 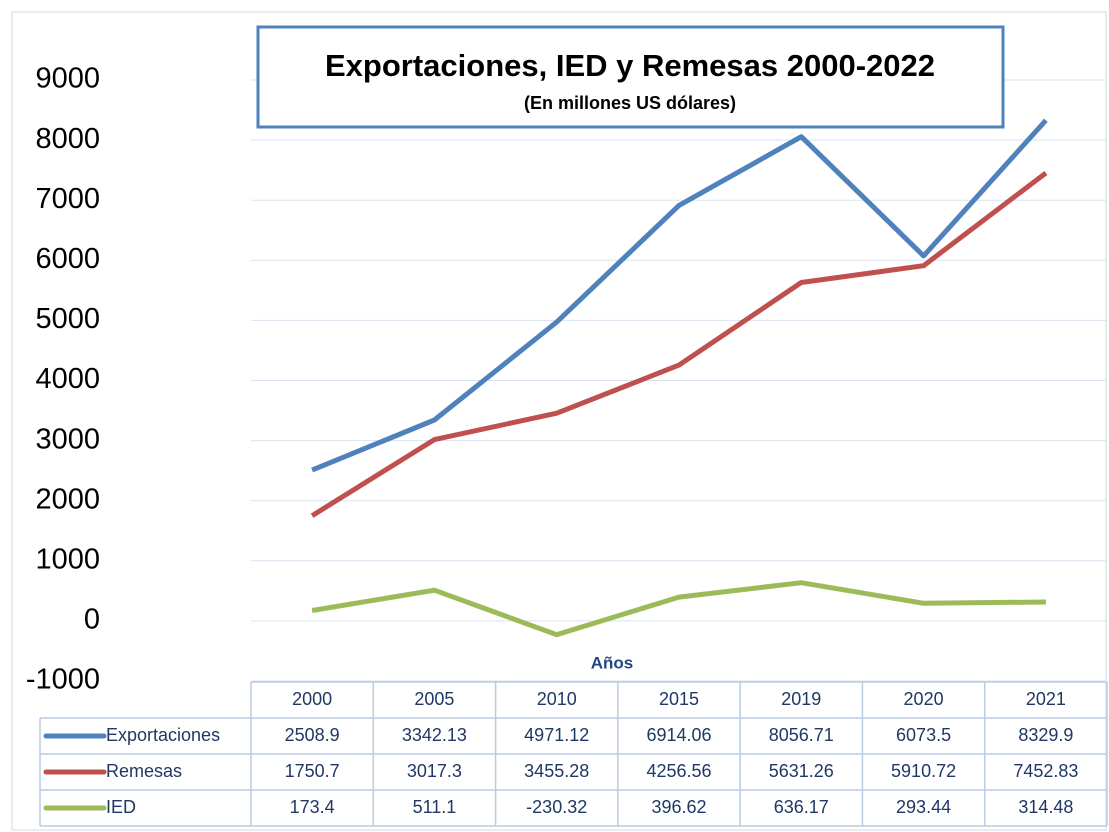 I want to click on x-tick-label: 2000, so click(x=312, y=699).